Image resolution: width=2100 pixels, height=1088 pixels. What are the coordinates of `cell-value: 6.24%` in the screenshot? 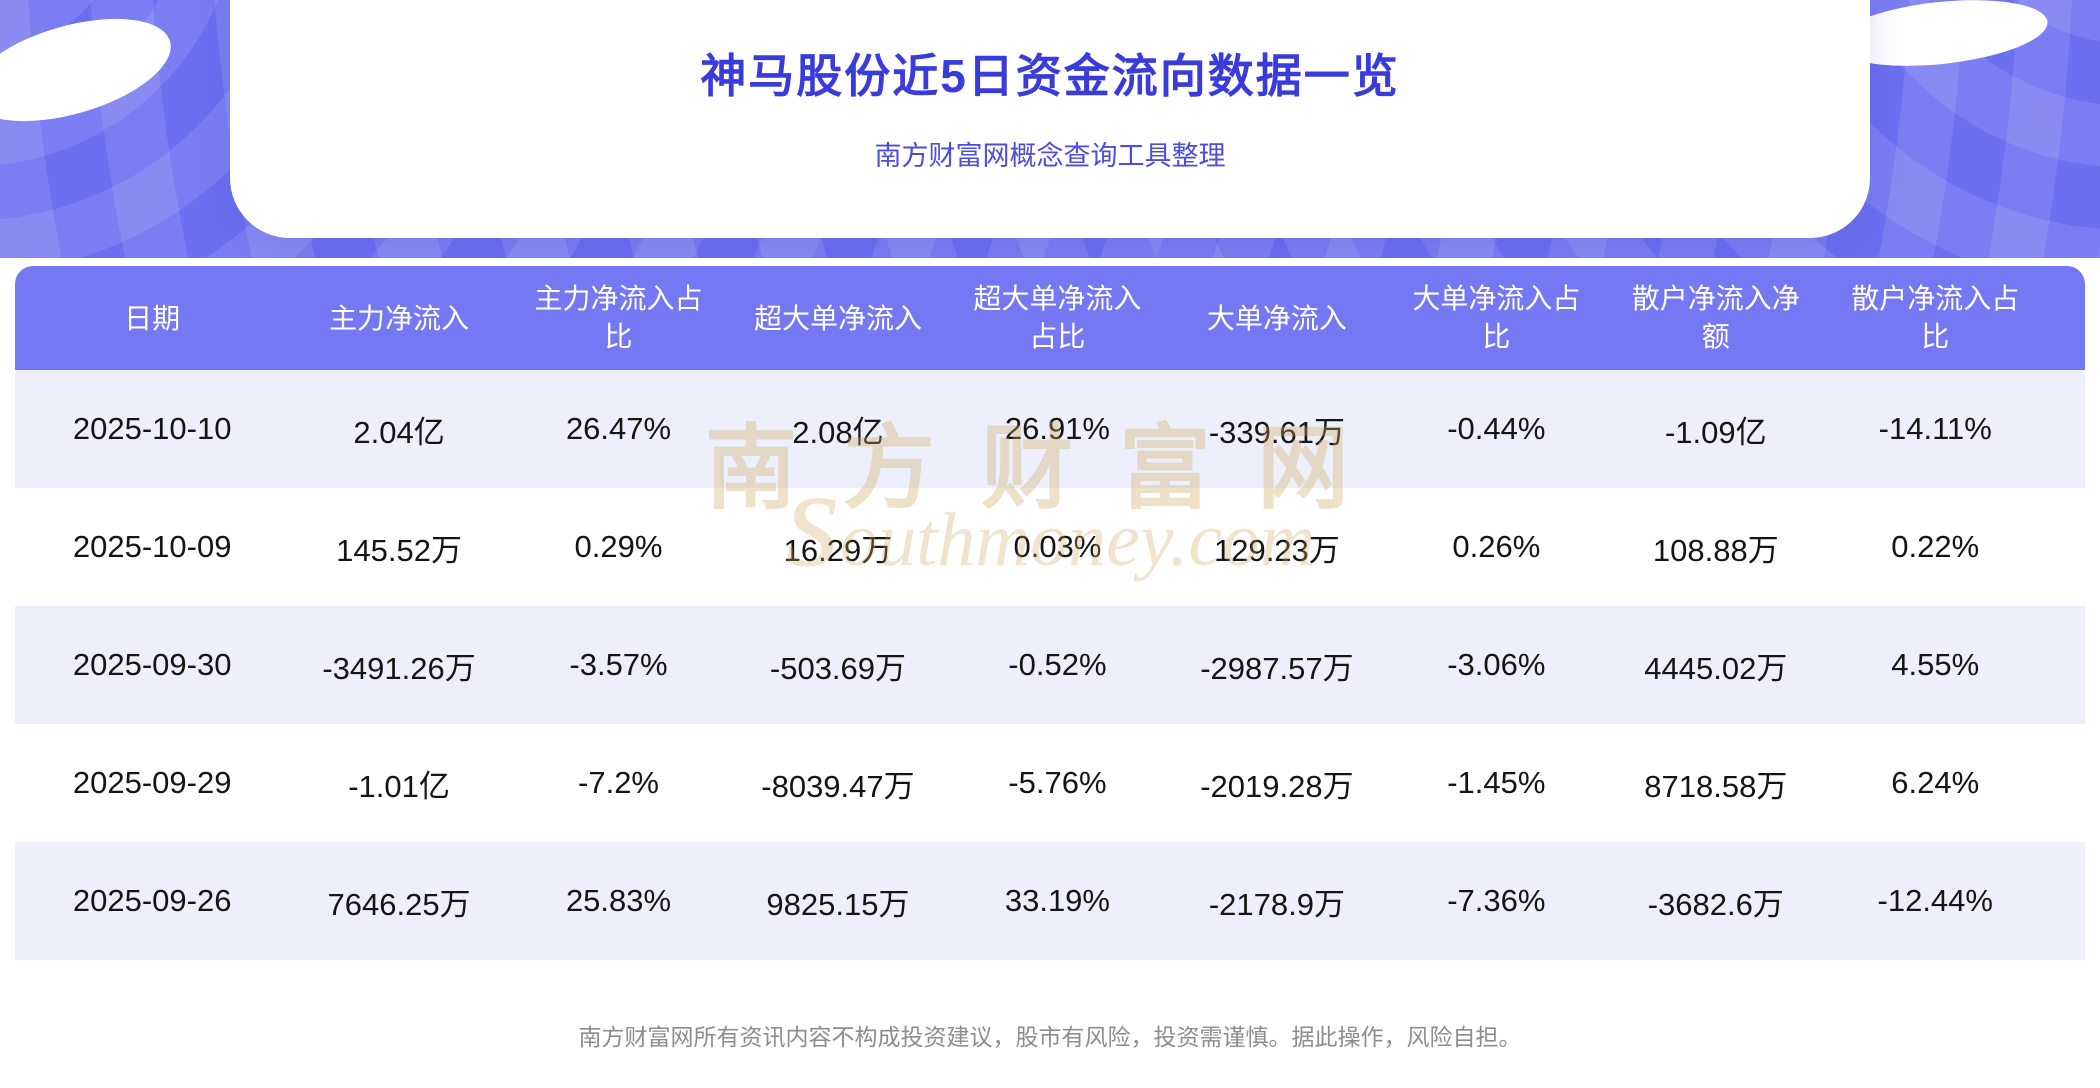 It's located at (1935, 782).